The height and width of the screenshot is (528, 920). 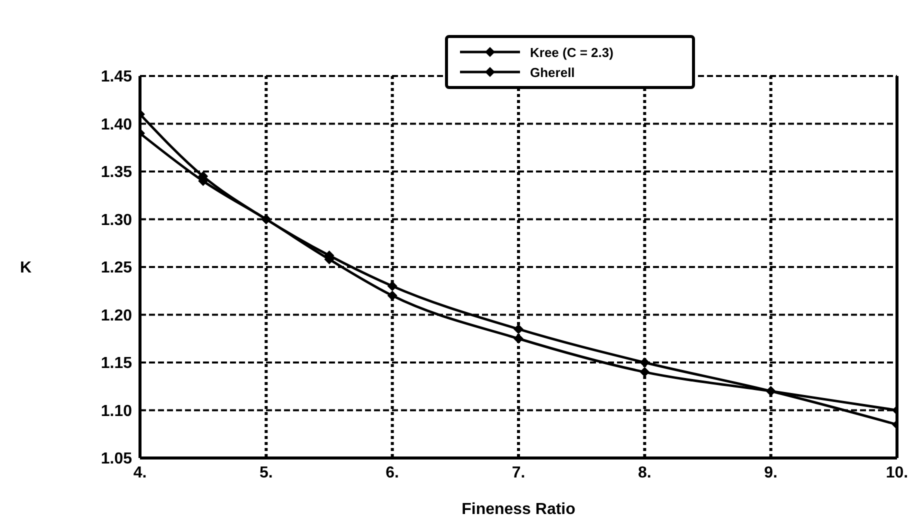 What do you see at coordinates (116, 220) in the screenshot?
I see `y-tick-label: 1.30` at bounding box center [116, 220].